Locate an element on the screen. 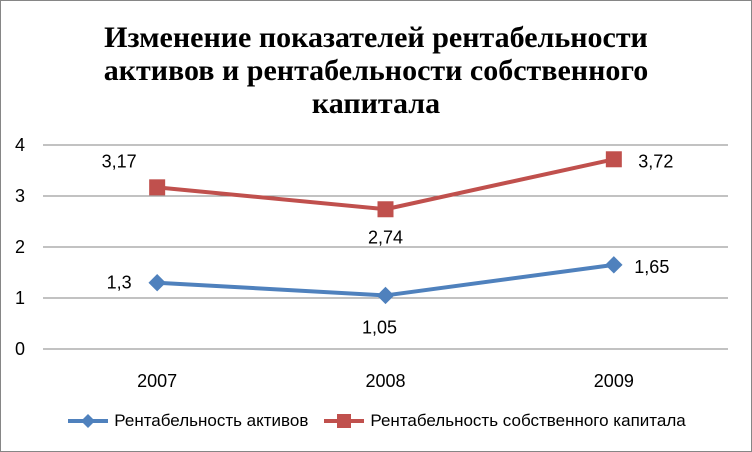 The image size is (752, 452). legend-label: Рентабельность собственного капитала is located at coordinates (528, 420).